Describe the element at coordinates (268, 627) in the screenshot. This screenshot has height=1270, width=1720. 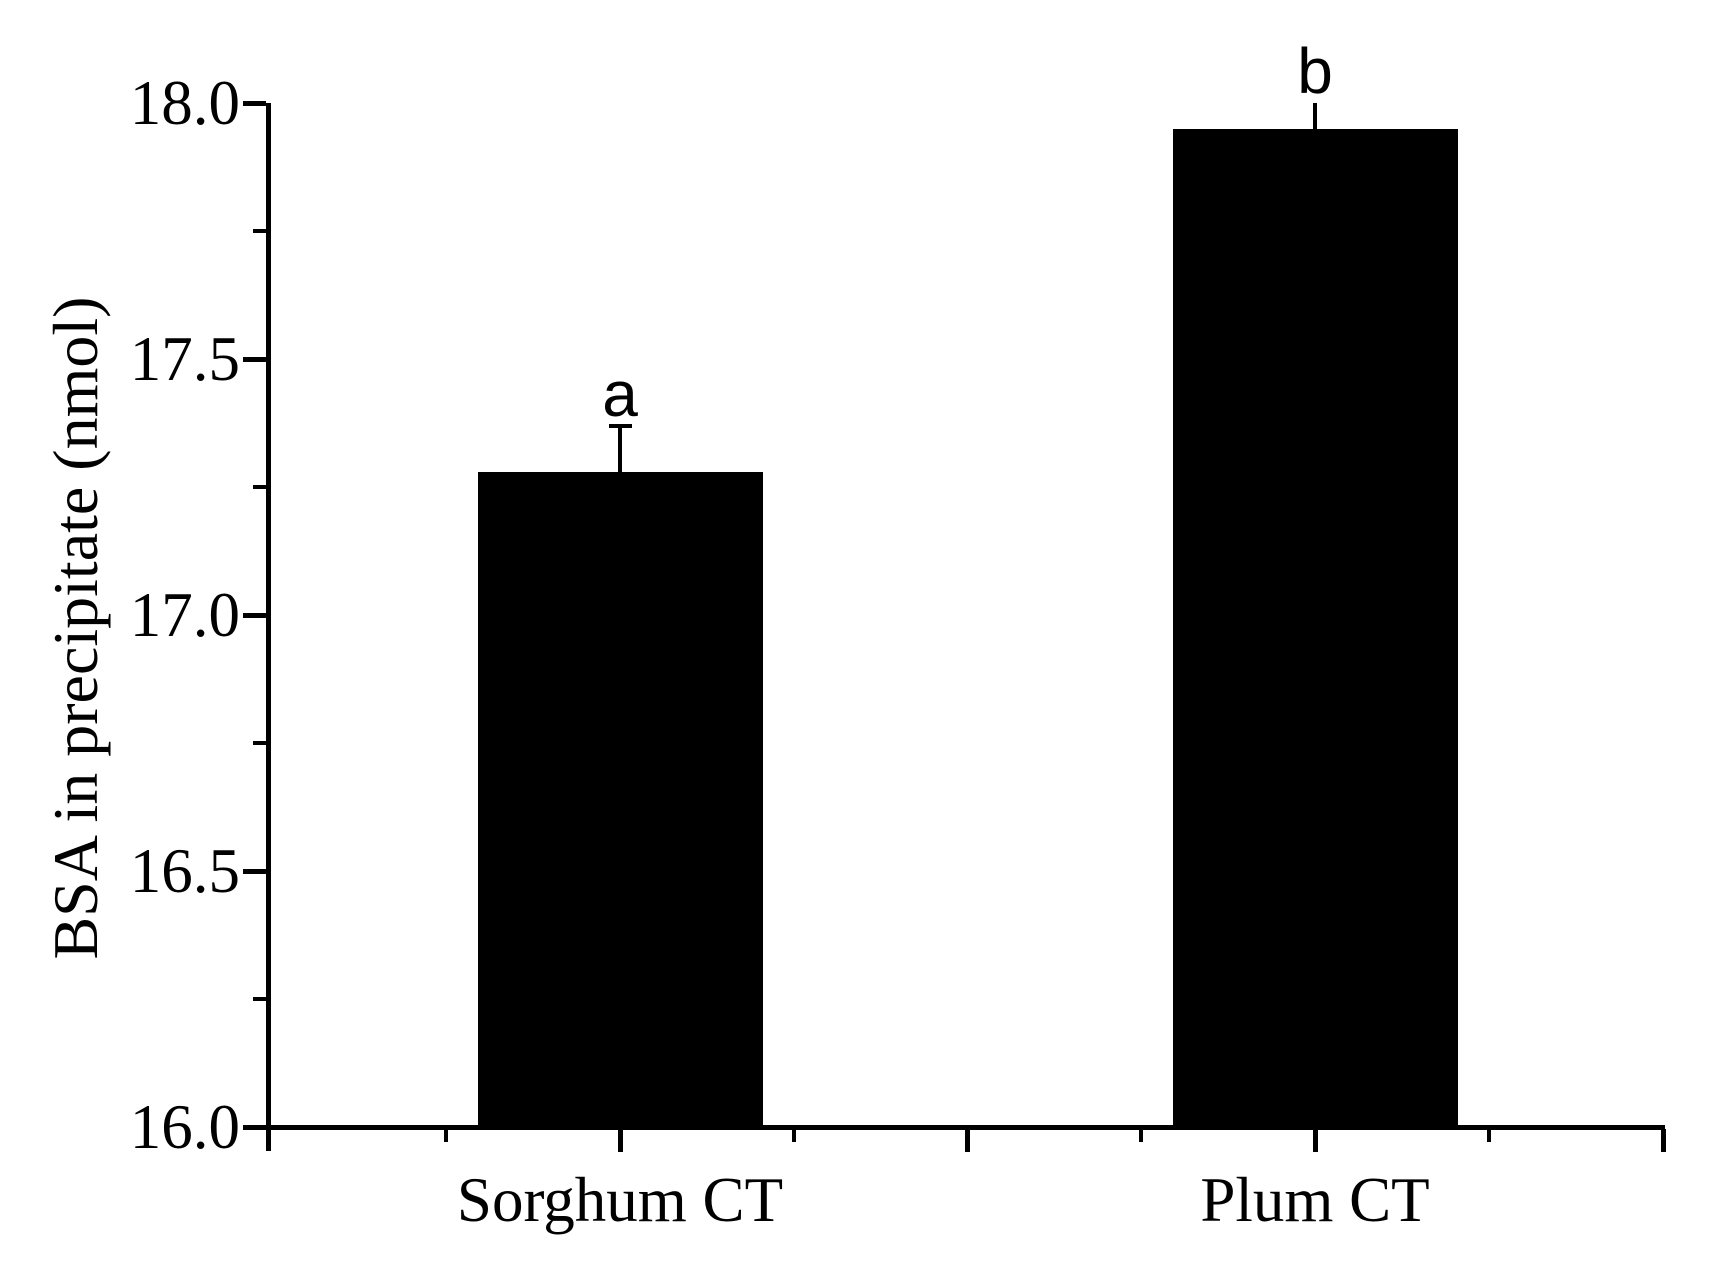
I see `y-axis` at that location.